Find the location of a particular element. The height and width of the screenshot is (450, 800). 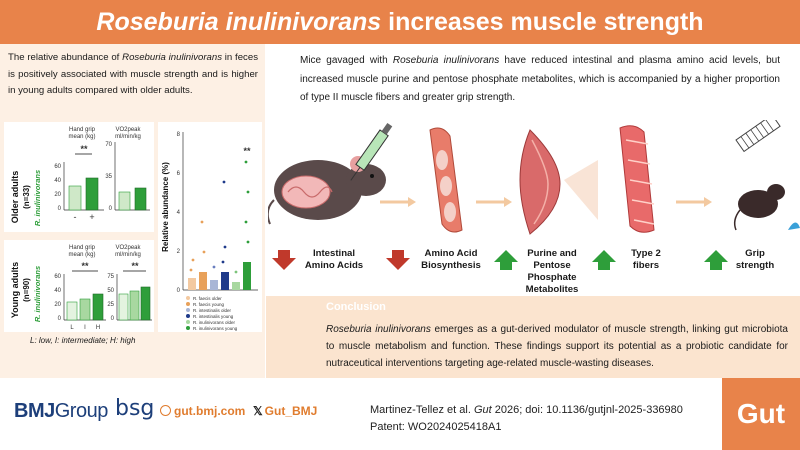

older-species-label: R. inulinivorans is located at coordinates (37, 198).